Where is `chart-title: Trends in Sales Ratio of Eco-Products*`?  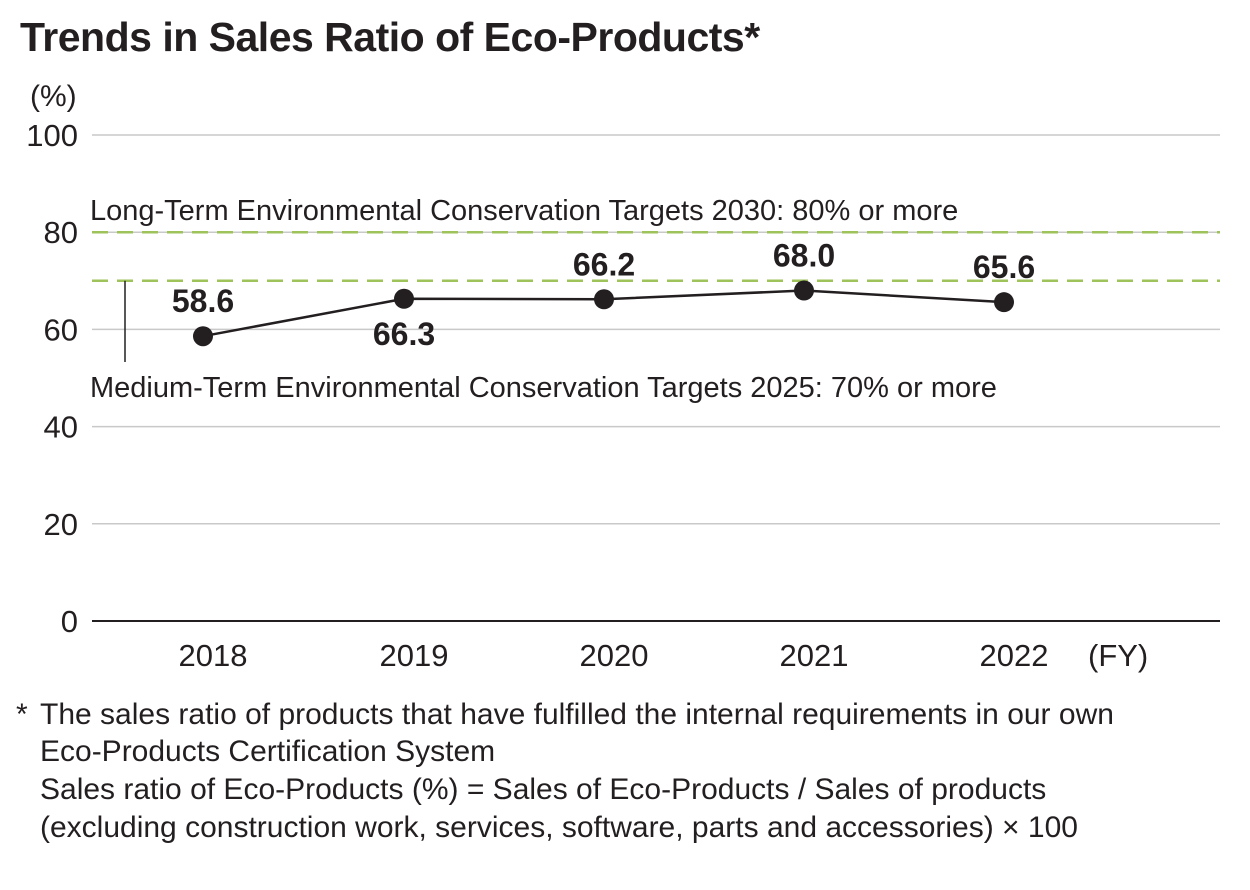
chart-title: Trends in Sales Ratio of Eco-Products* is located at coordinates (390, 37).